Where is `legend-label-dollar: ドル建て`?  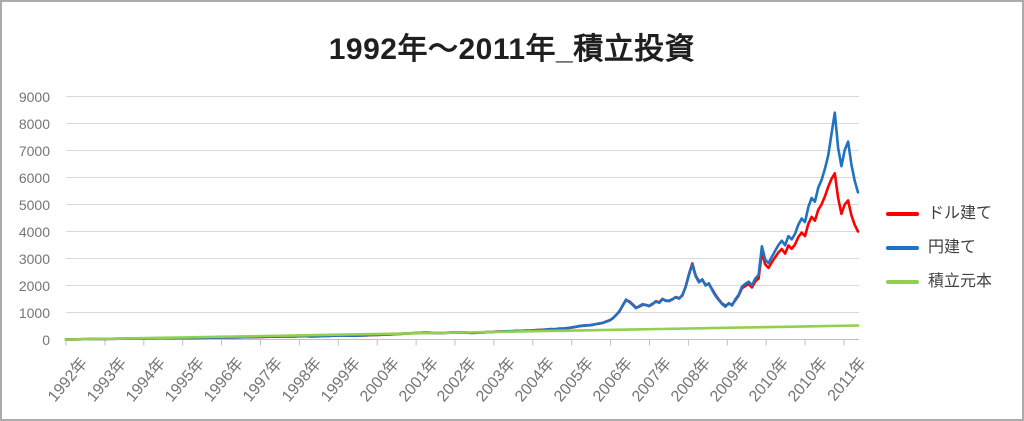 legend-label-dollar: ドル建て is located at coordinates (960, 213).